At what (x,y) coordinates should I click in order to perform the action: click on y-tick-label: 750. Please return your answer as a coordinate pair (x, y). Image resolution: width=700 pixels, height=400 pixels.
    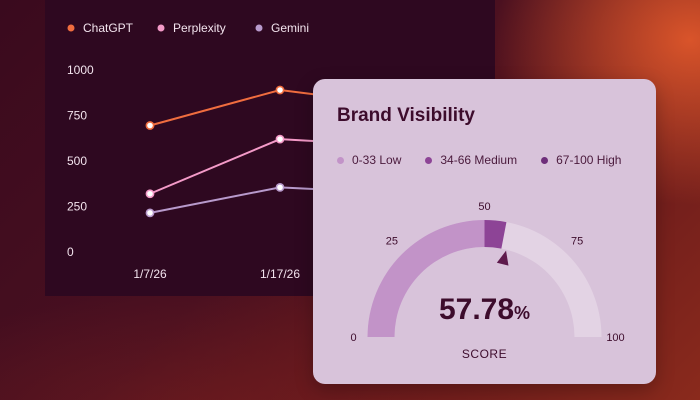
    Looking at the image, I should click on (77, 116).